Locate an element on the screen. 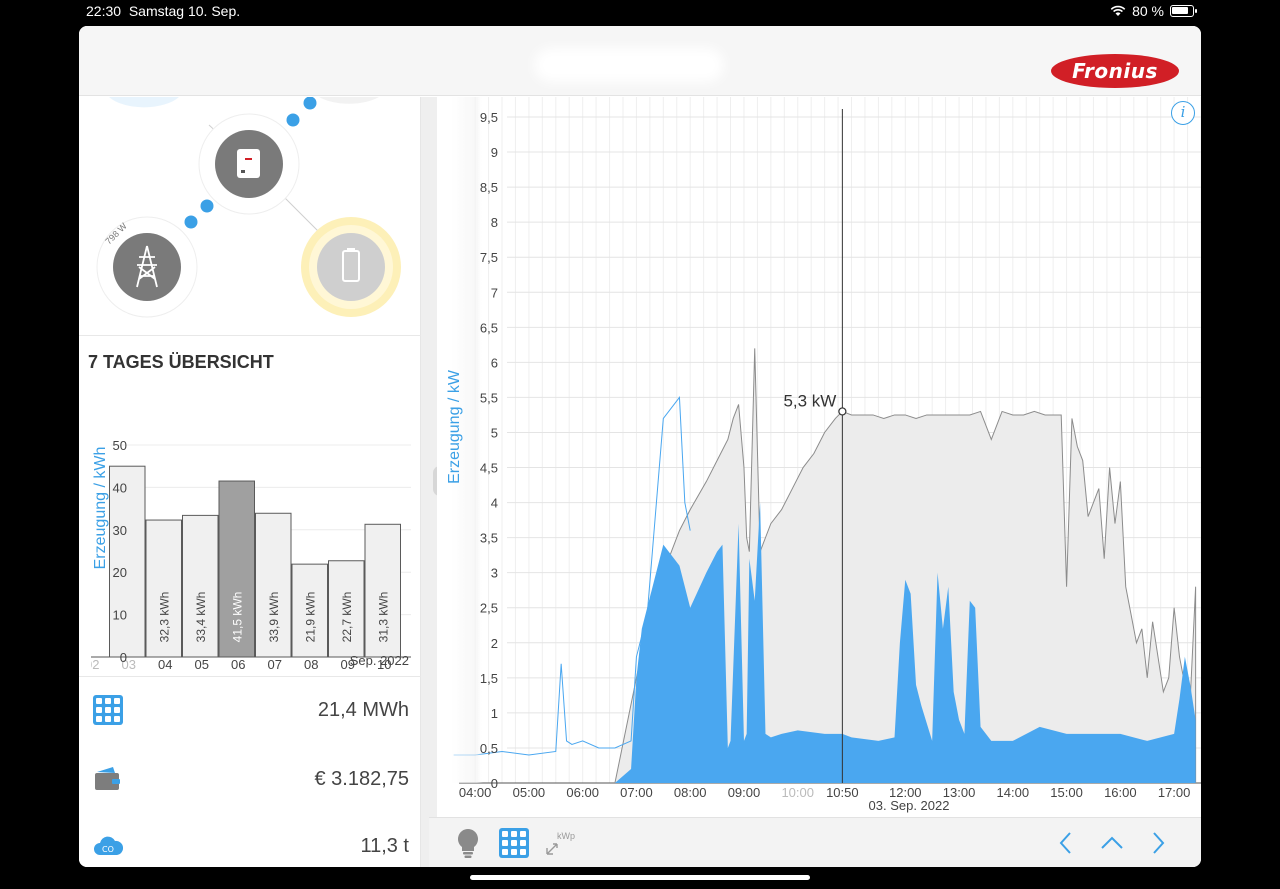  earnings-value: € 3.182,75 is located at coordinates (361, 779).